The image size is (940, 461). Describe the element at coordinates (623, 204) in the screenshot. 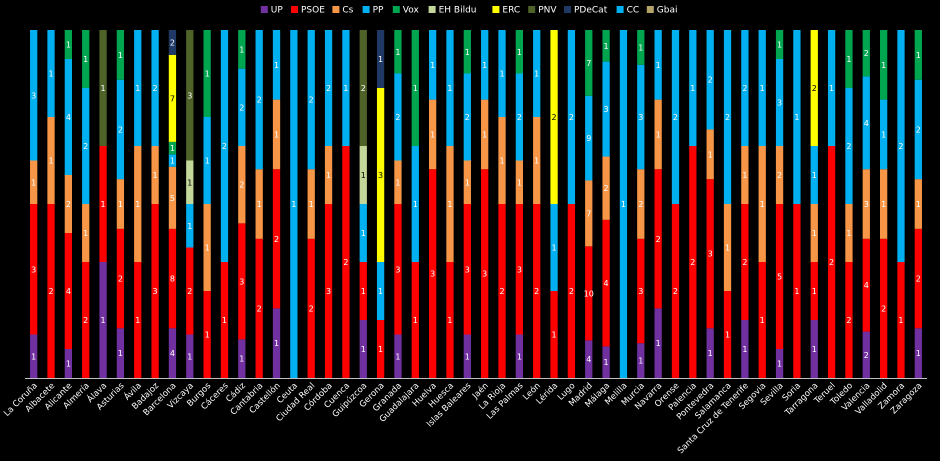

I see `bar-melilla: 1` at that location.